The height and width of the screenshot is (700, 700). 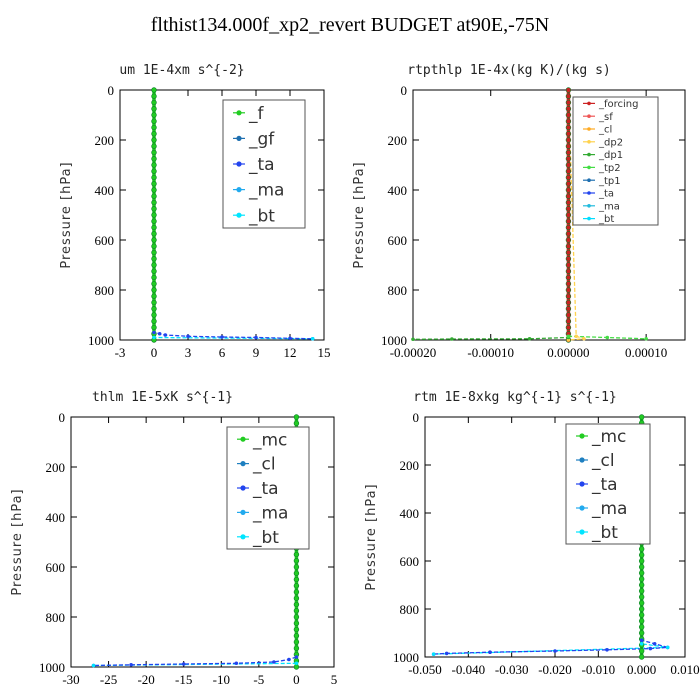 What do you see at coordinates (646, 352) in the screenshot?
I see `x-tick-label: 0.00010` at bounding box center [646, 352].